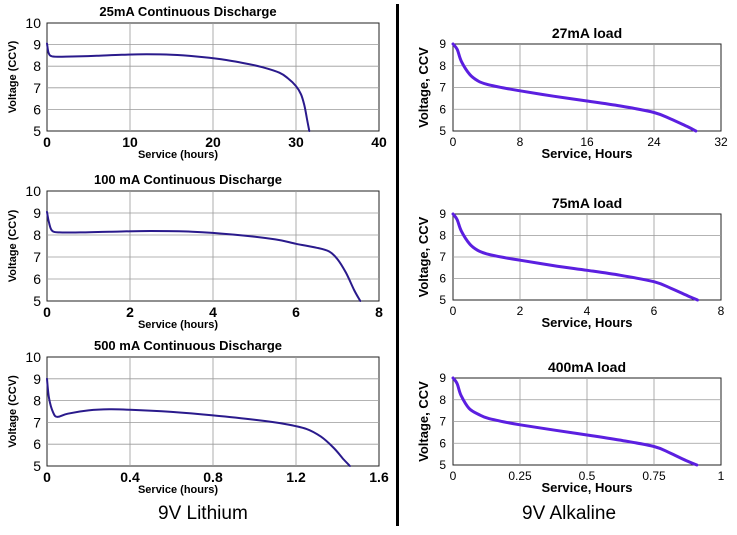 Image resolution: width=737 pixels, height=535 pixels. Describe the element at coordinates (587, 476) in the screenshot. I see `x-tick-label: 0.5` at that location.